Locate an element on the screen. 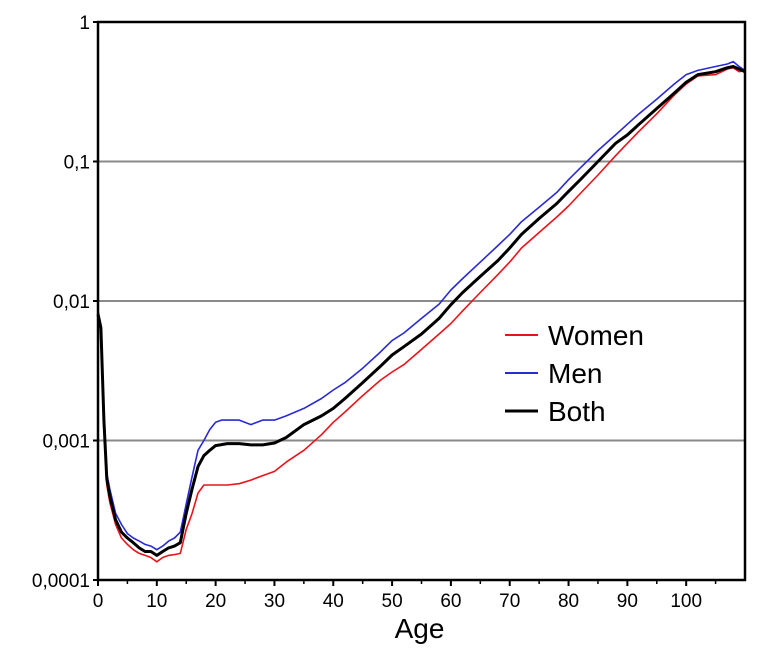 The height and width of the screenshot is (650, 781). x-tick-label: 30 is located at coordinates (274, 601).